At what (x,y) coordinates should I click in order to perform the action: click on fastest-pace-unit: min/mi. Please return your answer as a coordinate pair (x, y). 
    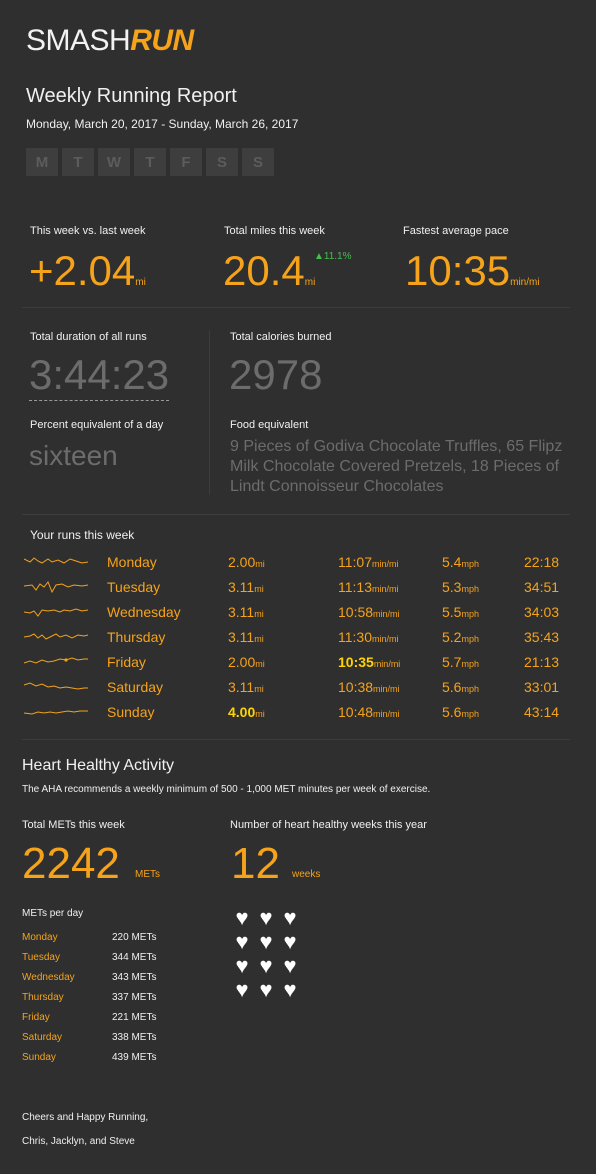
    Looking at the image, I should click on (525, 282).